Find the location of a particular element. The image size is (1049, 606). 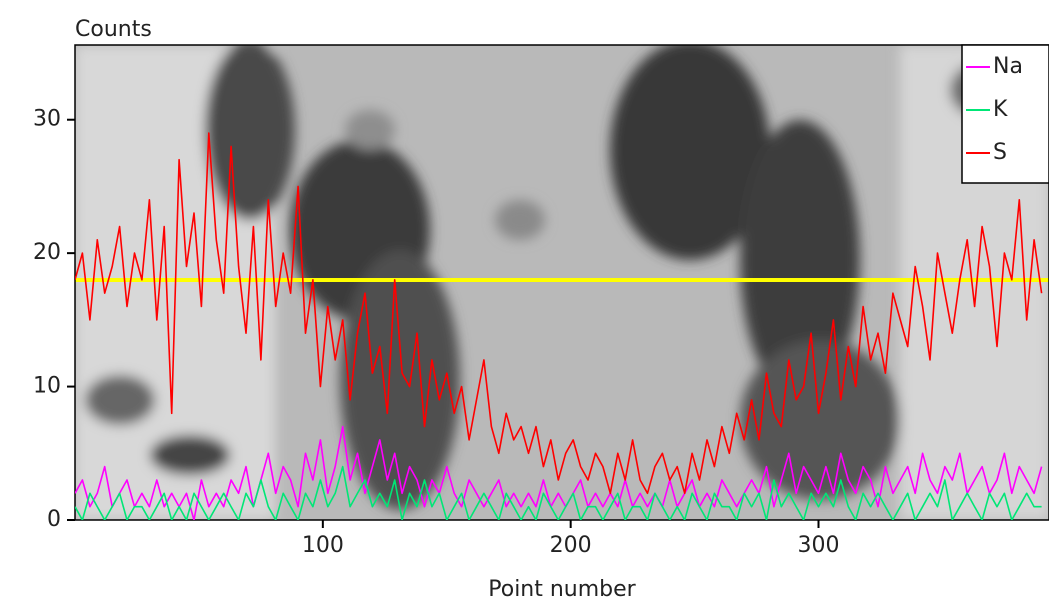

legend-label: S is located at coordinates (1000, 152).